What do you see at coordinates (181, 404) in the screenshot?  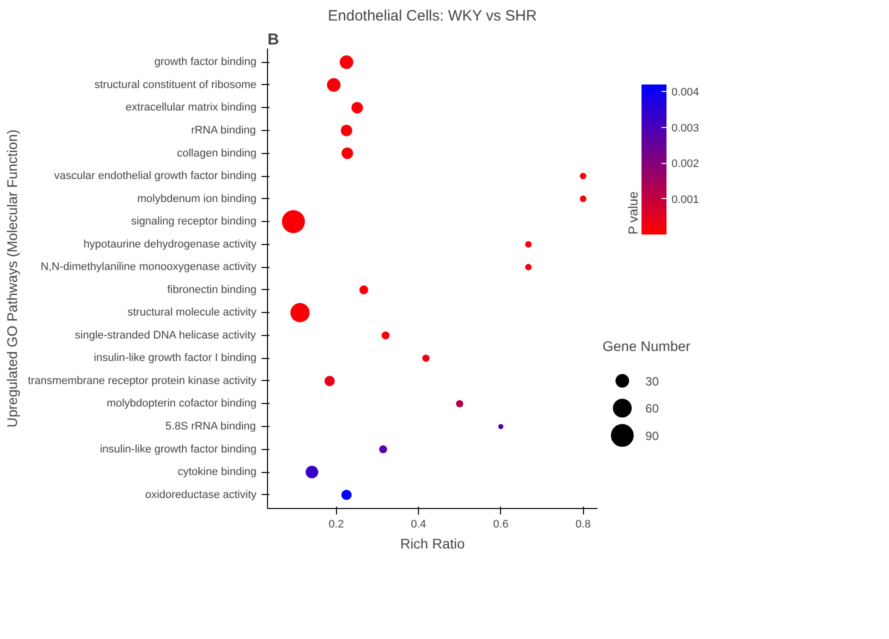 I see `y-tick-label: molybdopterin cofactor binding` at bounding box center [181, 404].